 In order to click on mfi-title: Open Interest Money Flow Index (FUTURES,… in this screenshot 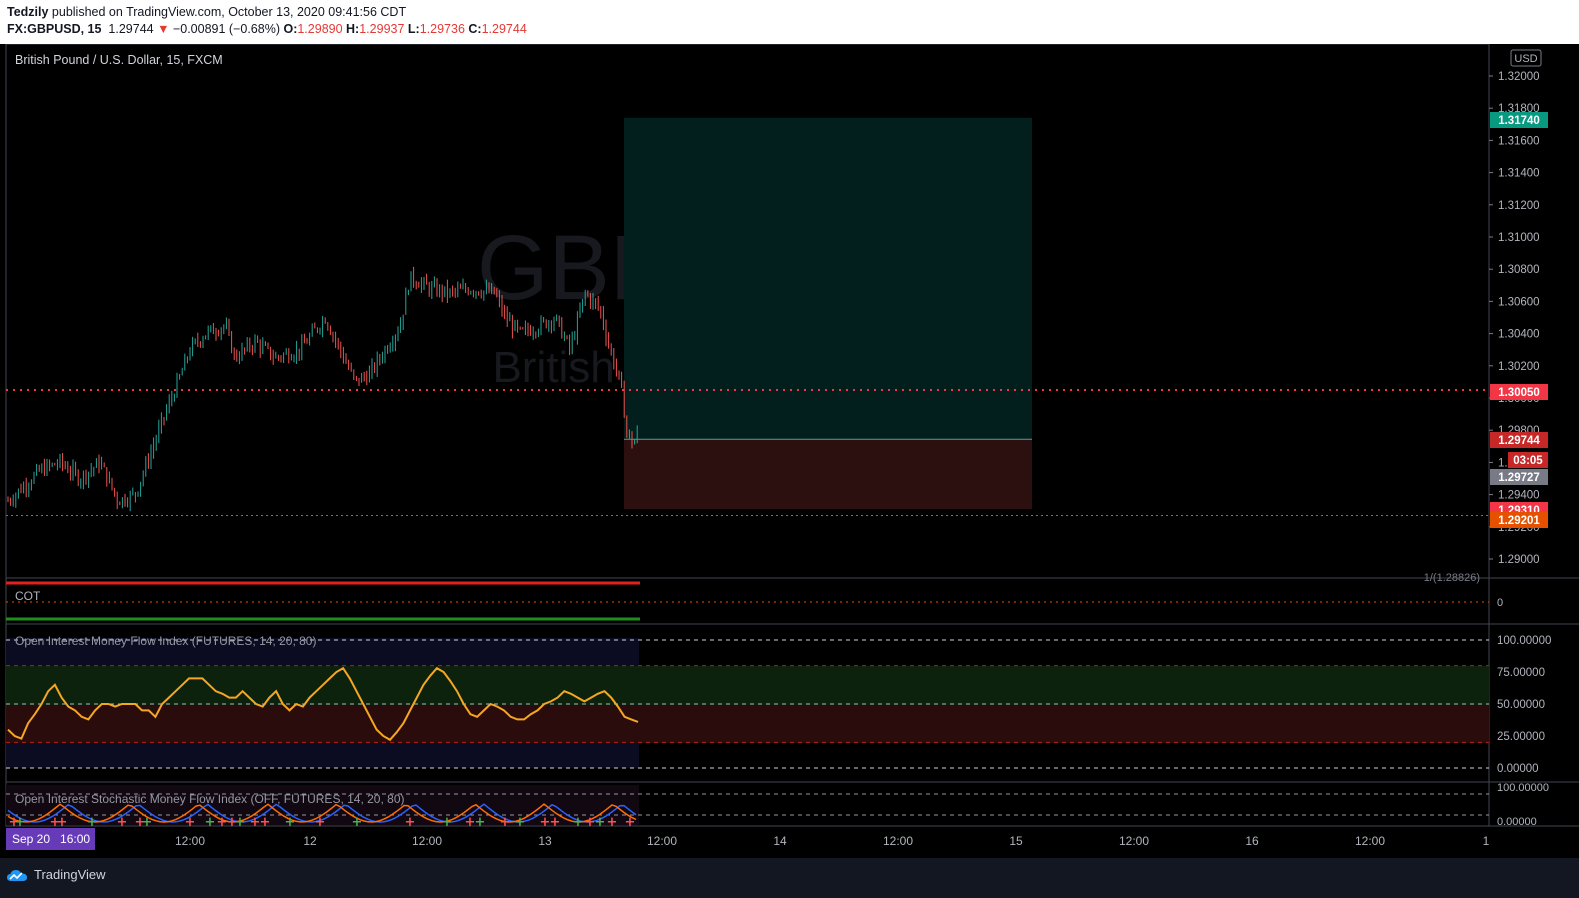, I will do `click(165, 641)`.